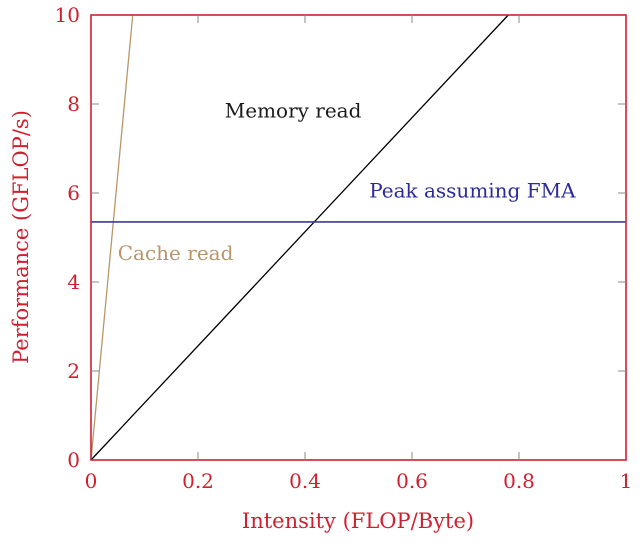 This screenshot has width=640, height=544. What do you see at coordinates (73, 104) in the screenshot?
I see `y-tick-label: 8` at bounding box center [73, 104].